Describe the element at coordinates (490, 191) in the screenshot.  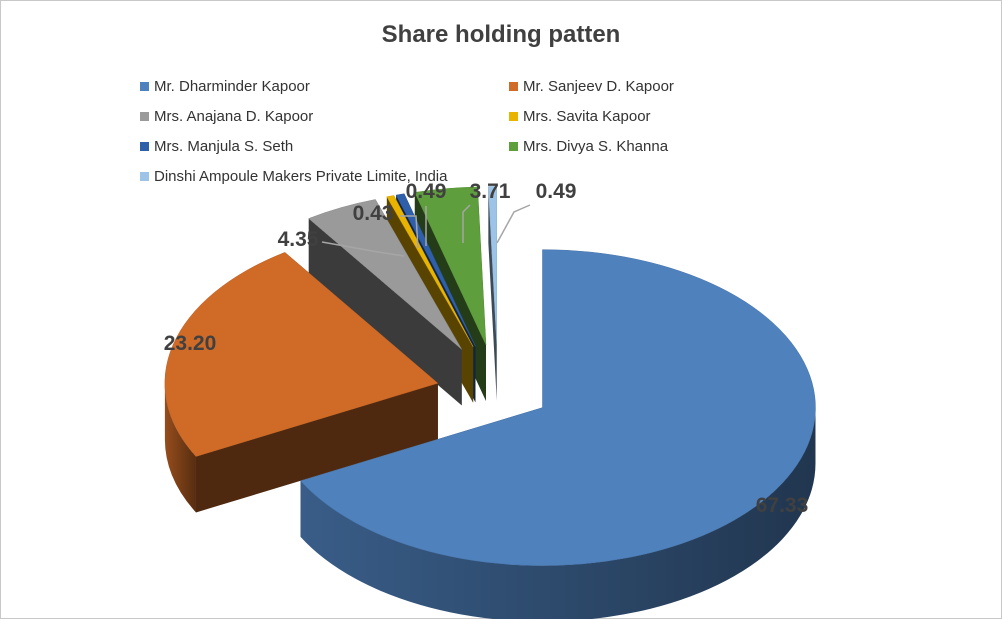
I see `data-label: 3.71` at that location.